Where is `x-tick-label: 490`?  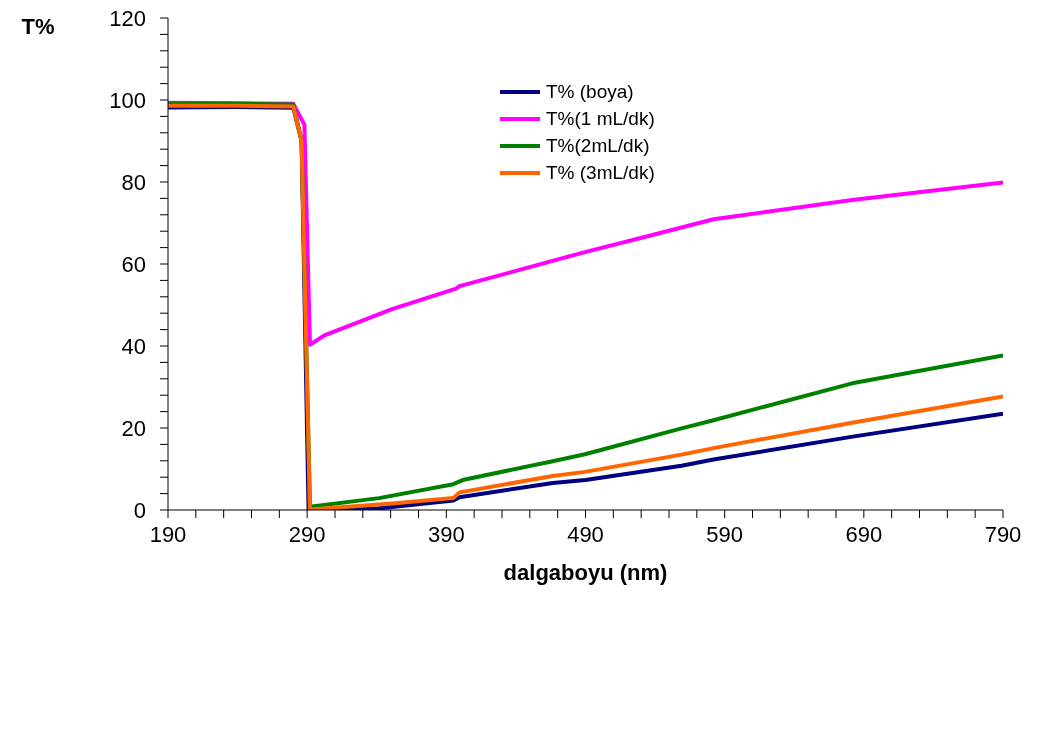
x-tick-label: 490 is located at coordinates (585, 534).